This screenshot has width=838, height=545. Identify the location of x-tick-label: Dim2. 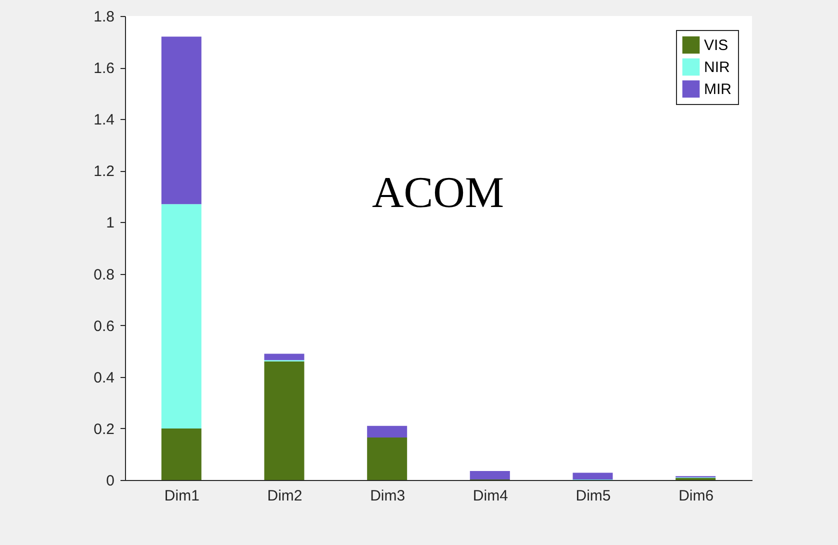
(284, 496).